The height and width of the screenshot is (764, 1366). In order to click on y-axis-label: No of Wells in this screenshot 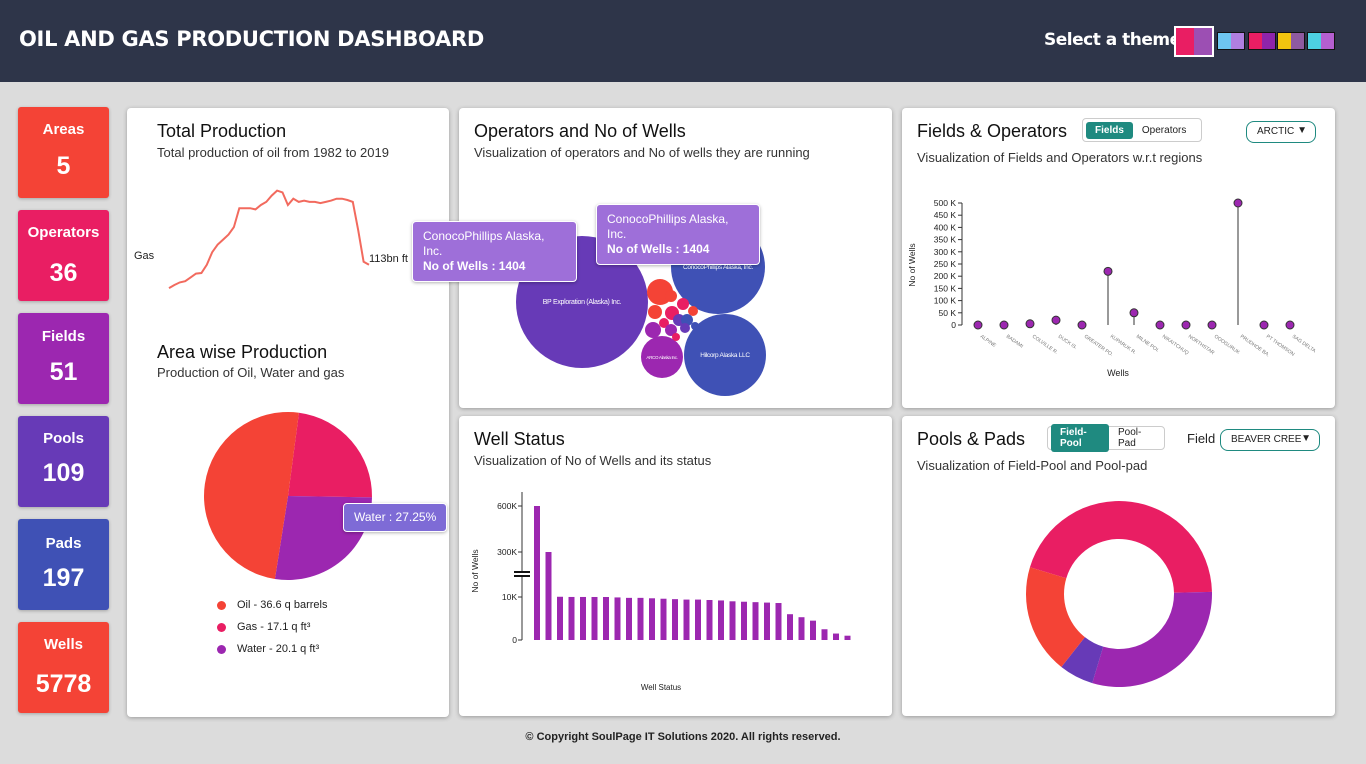, I will do `click(912, 264)`.